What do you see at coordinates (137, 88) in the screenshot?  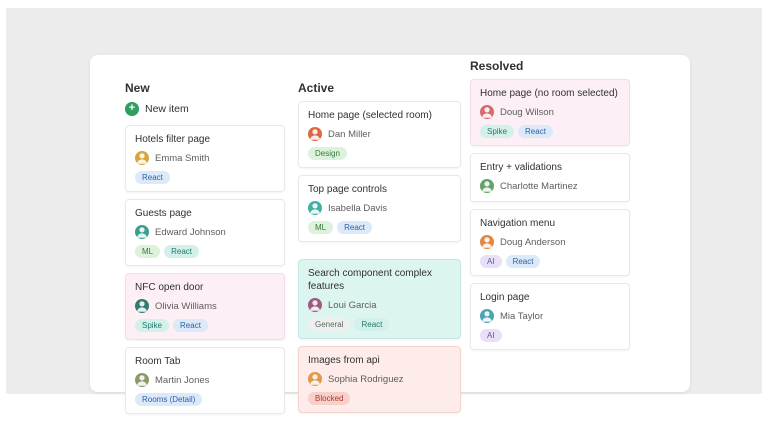 I see `column-header-new: New` at bounding box center [137, 88].